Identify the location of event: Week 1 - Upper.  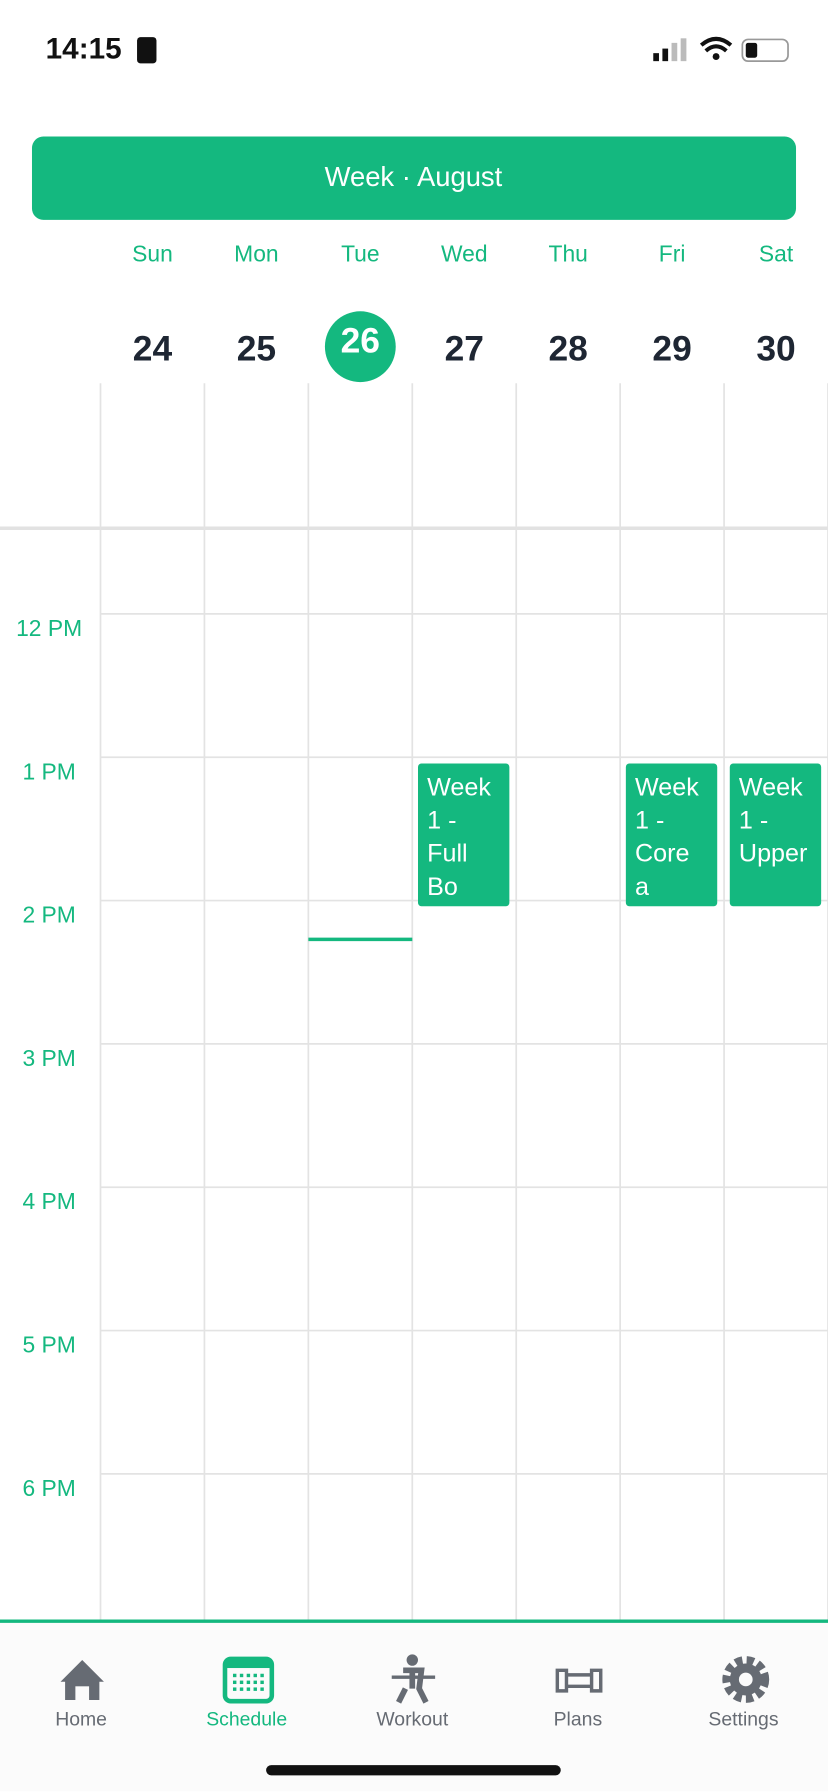
(773, 820).